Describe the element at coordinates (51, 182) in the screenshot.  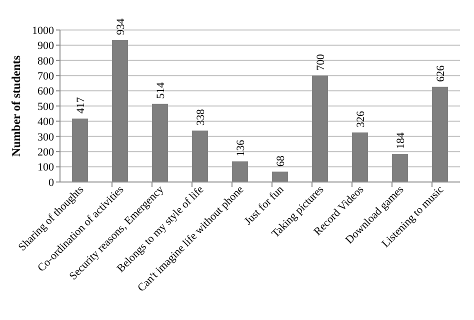
I see `y-tick-label: 0` at that location.